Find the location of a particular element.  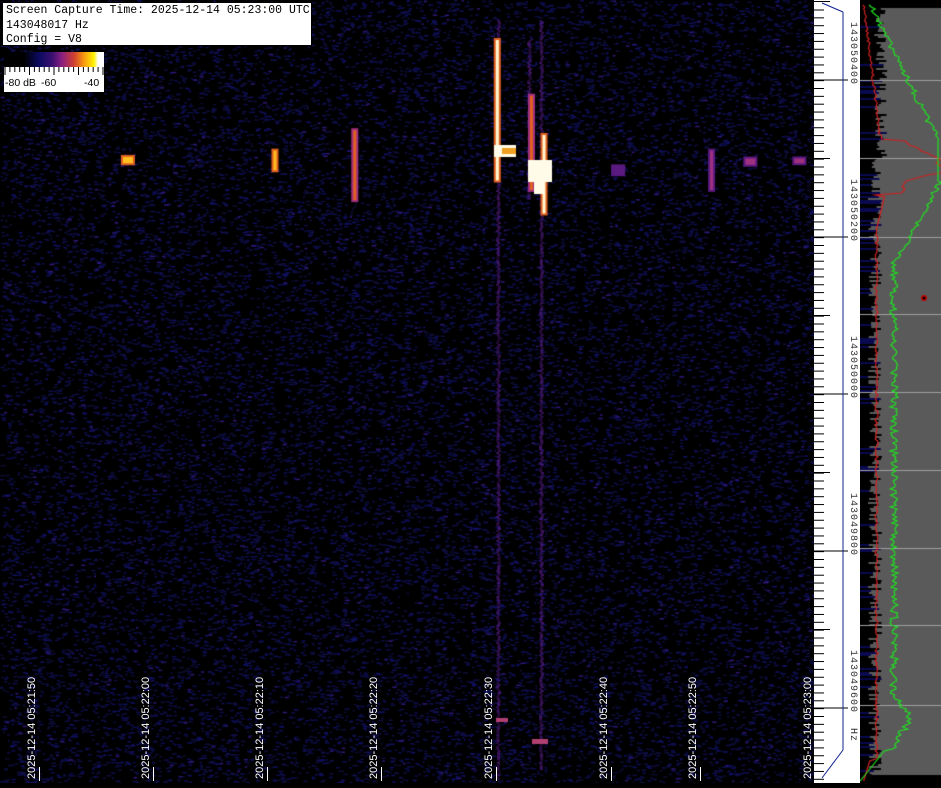

frequency-tick-label: 143049600 is located at coordinates (852, 682).